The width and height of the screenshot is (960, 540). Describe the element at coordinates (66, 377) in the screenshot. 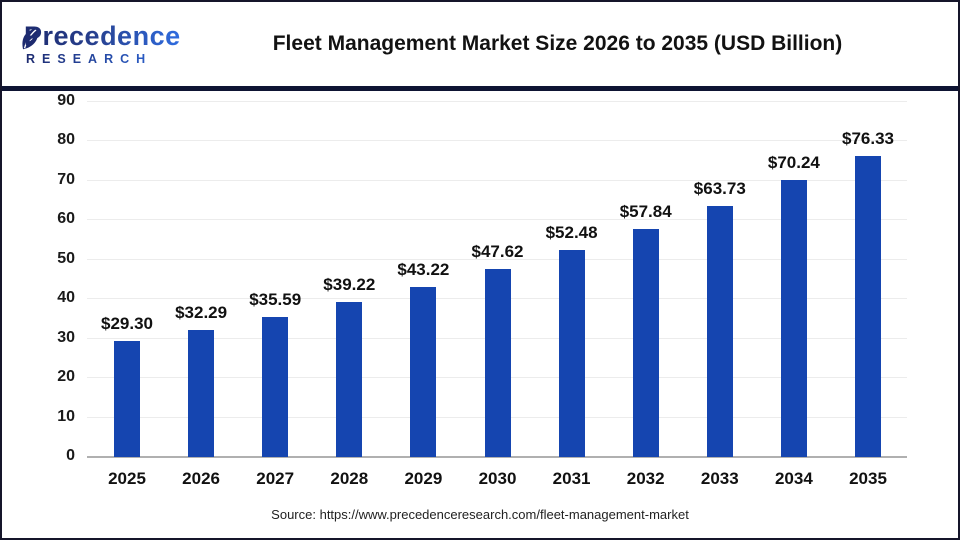

I see `y-tick-label: 20` at that location.